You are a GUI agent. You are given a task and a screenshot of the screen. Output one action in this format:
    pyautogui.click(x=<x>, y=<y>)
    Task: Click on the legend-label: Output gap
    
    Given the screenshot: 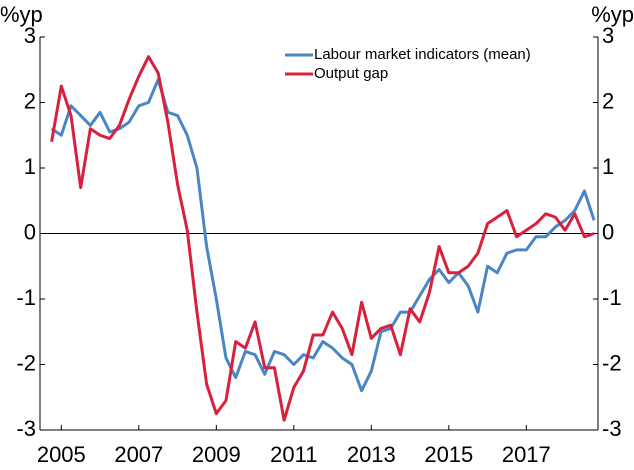 What is the action you would take?
    pyautogui.click(x=351, y=73)
    